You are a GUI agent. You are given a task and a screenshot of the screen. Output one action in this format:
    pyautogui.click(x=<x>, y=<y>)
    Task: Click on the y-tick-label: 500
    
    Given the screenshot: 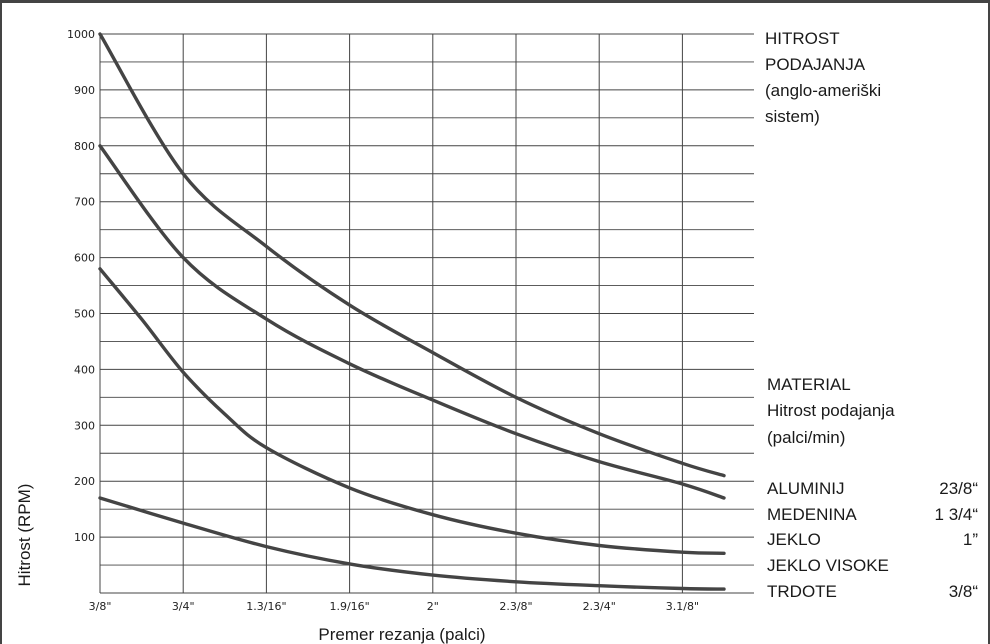 What is the action you would take?
    pyautogui.click(x=84, y=314)
    